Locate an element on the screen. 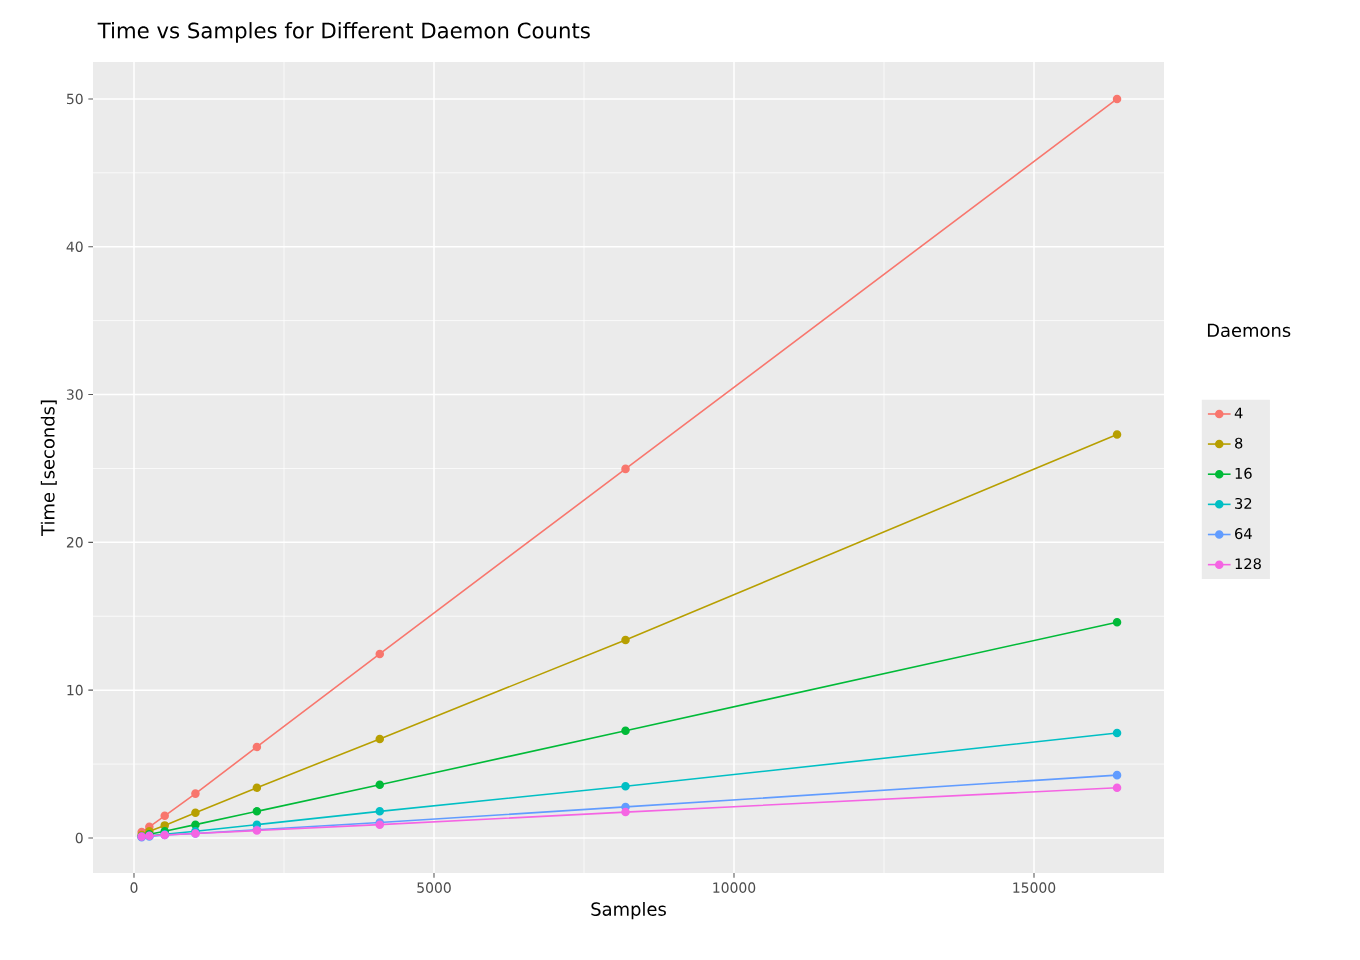  x-tick-label: 5000 is located at coordinates (434, 887).